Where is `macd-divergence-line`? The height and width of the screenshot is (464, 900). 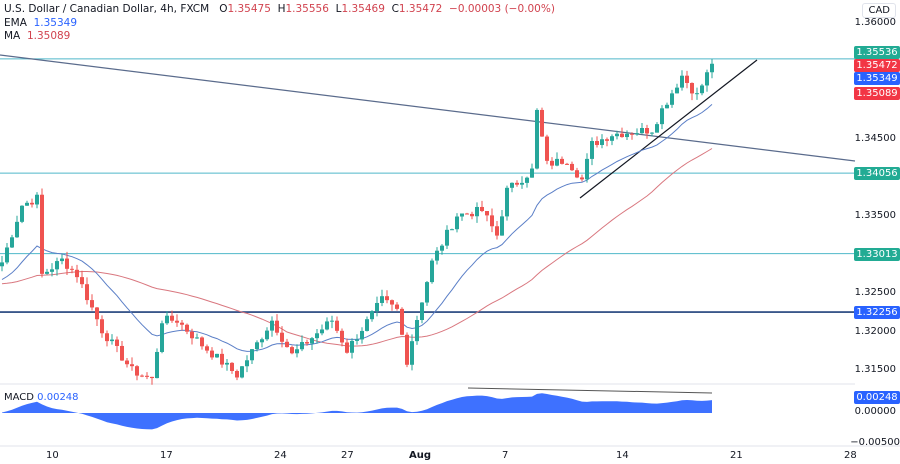 macd-divergence-line is located at coordinates (590, 390).